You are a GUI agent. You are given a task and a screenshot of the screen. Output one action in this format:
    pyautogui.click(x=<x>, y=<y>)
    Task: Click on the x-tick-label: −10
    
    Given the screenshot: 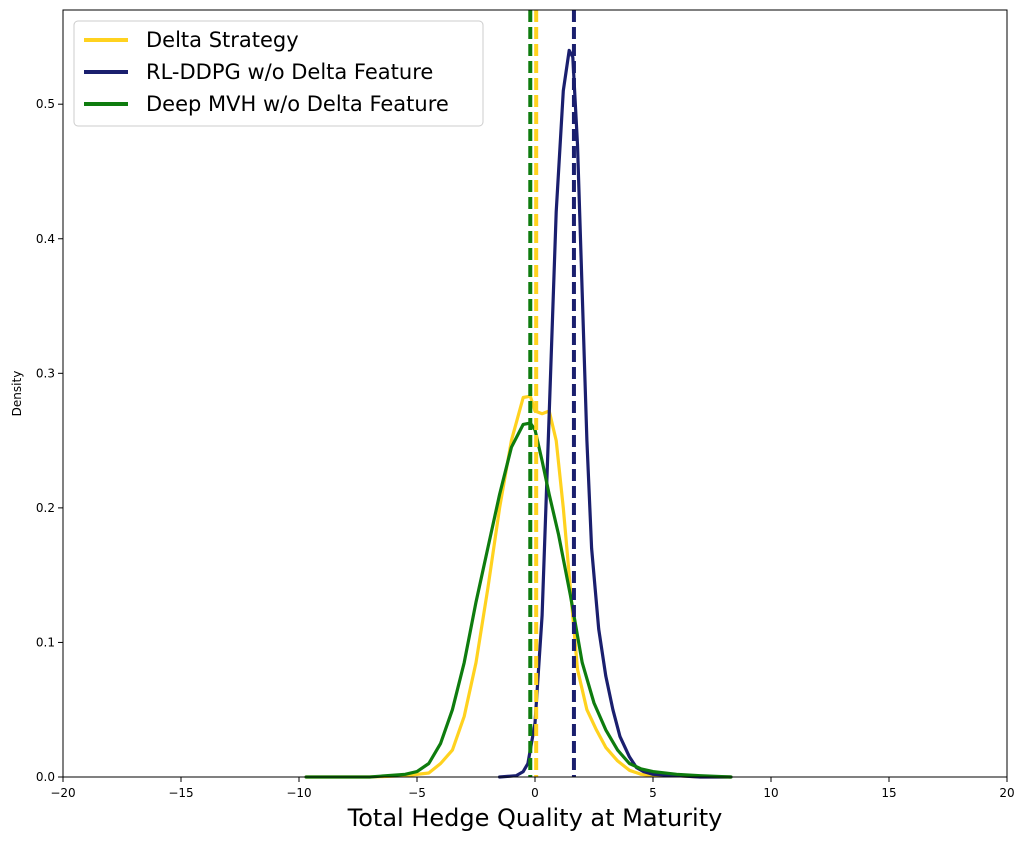 What is the action you would take?
    pyautogui.click(x=298, y=793)
    